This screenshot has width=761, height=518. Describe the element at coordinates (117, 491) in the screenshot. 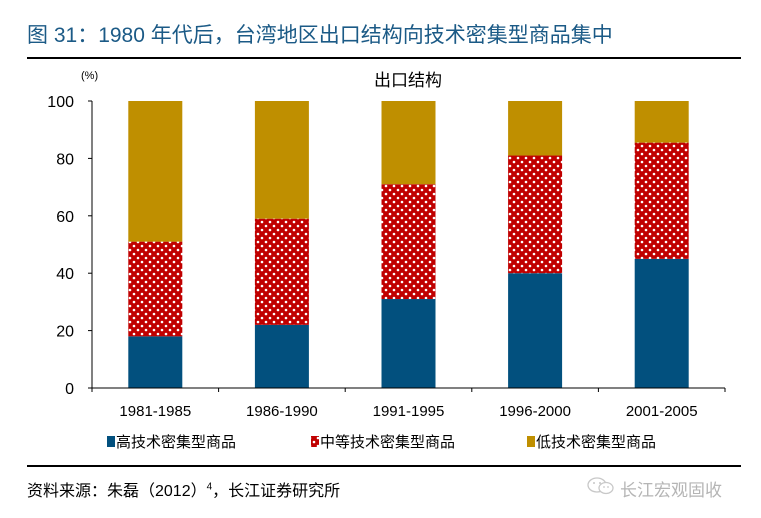

I see `source-prefix: 资料来源：朱磊（2012）` at that location.